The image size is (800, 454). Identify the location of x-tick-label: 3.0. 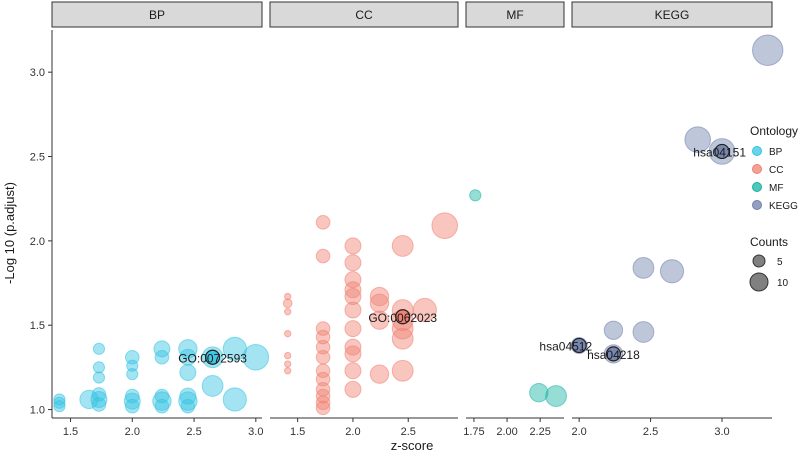
(255, 432).